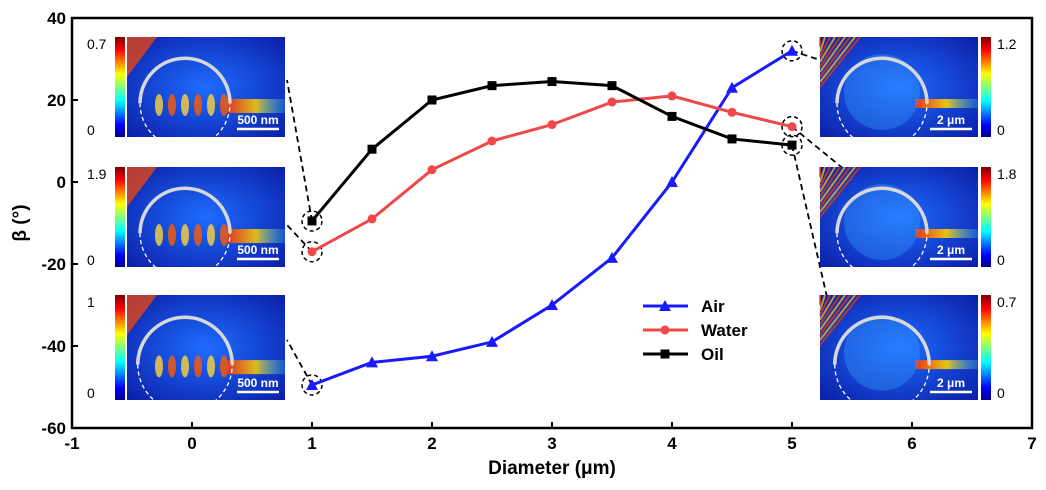 The width and height of the screenshot is (1046, 490). What do you see at coordinates (1007, 302) in the screenshot?
I see `colorbar-max-label: 0.7` at bounding box center [1007, 302].